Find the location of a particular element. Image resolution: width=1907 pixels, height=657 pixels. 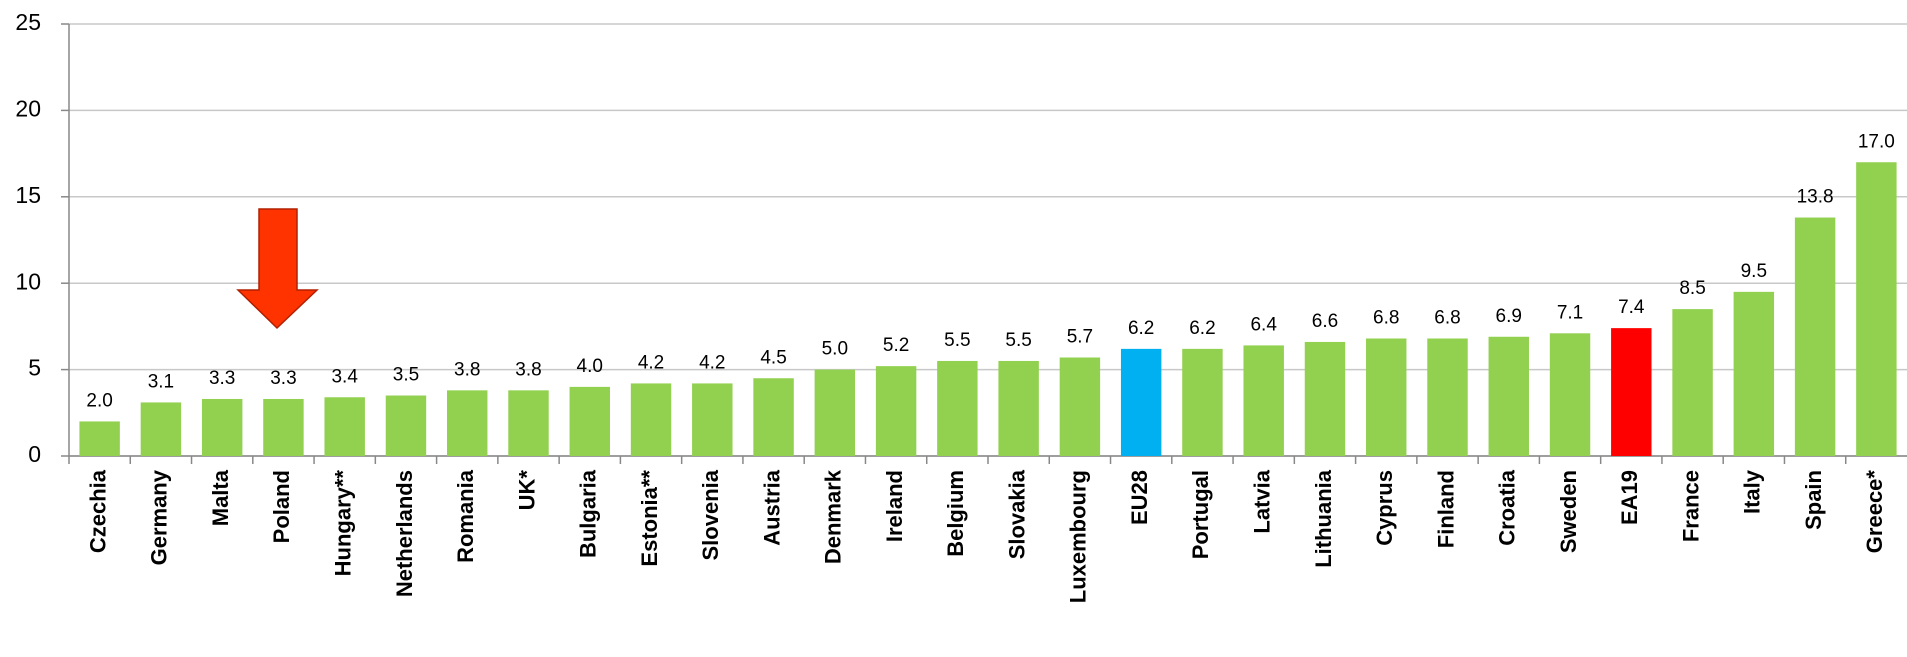

x-tick-label: Netherlands is located at coordinates (404, 533).